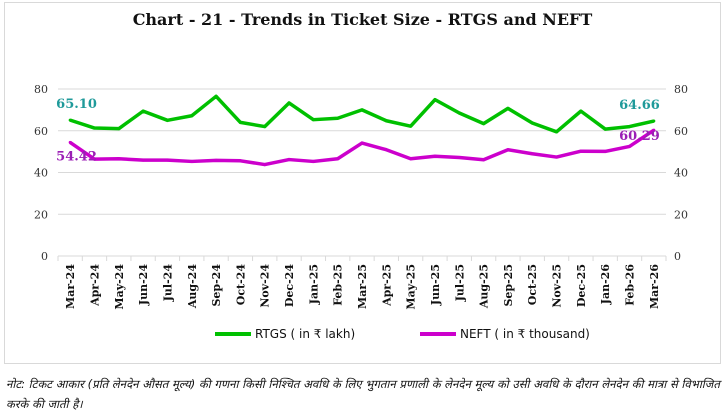 The image size is (725, 420). I want to click on x-tick-label: Dec-25, so click(581, 285).